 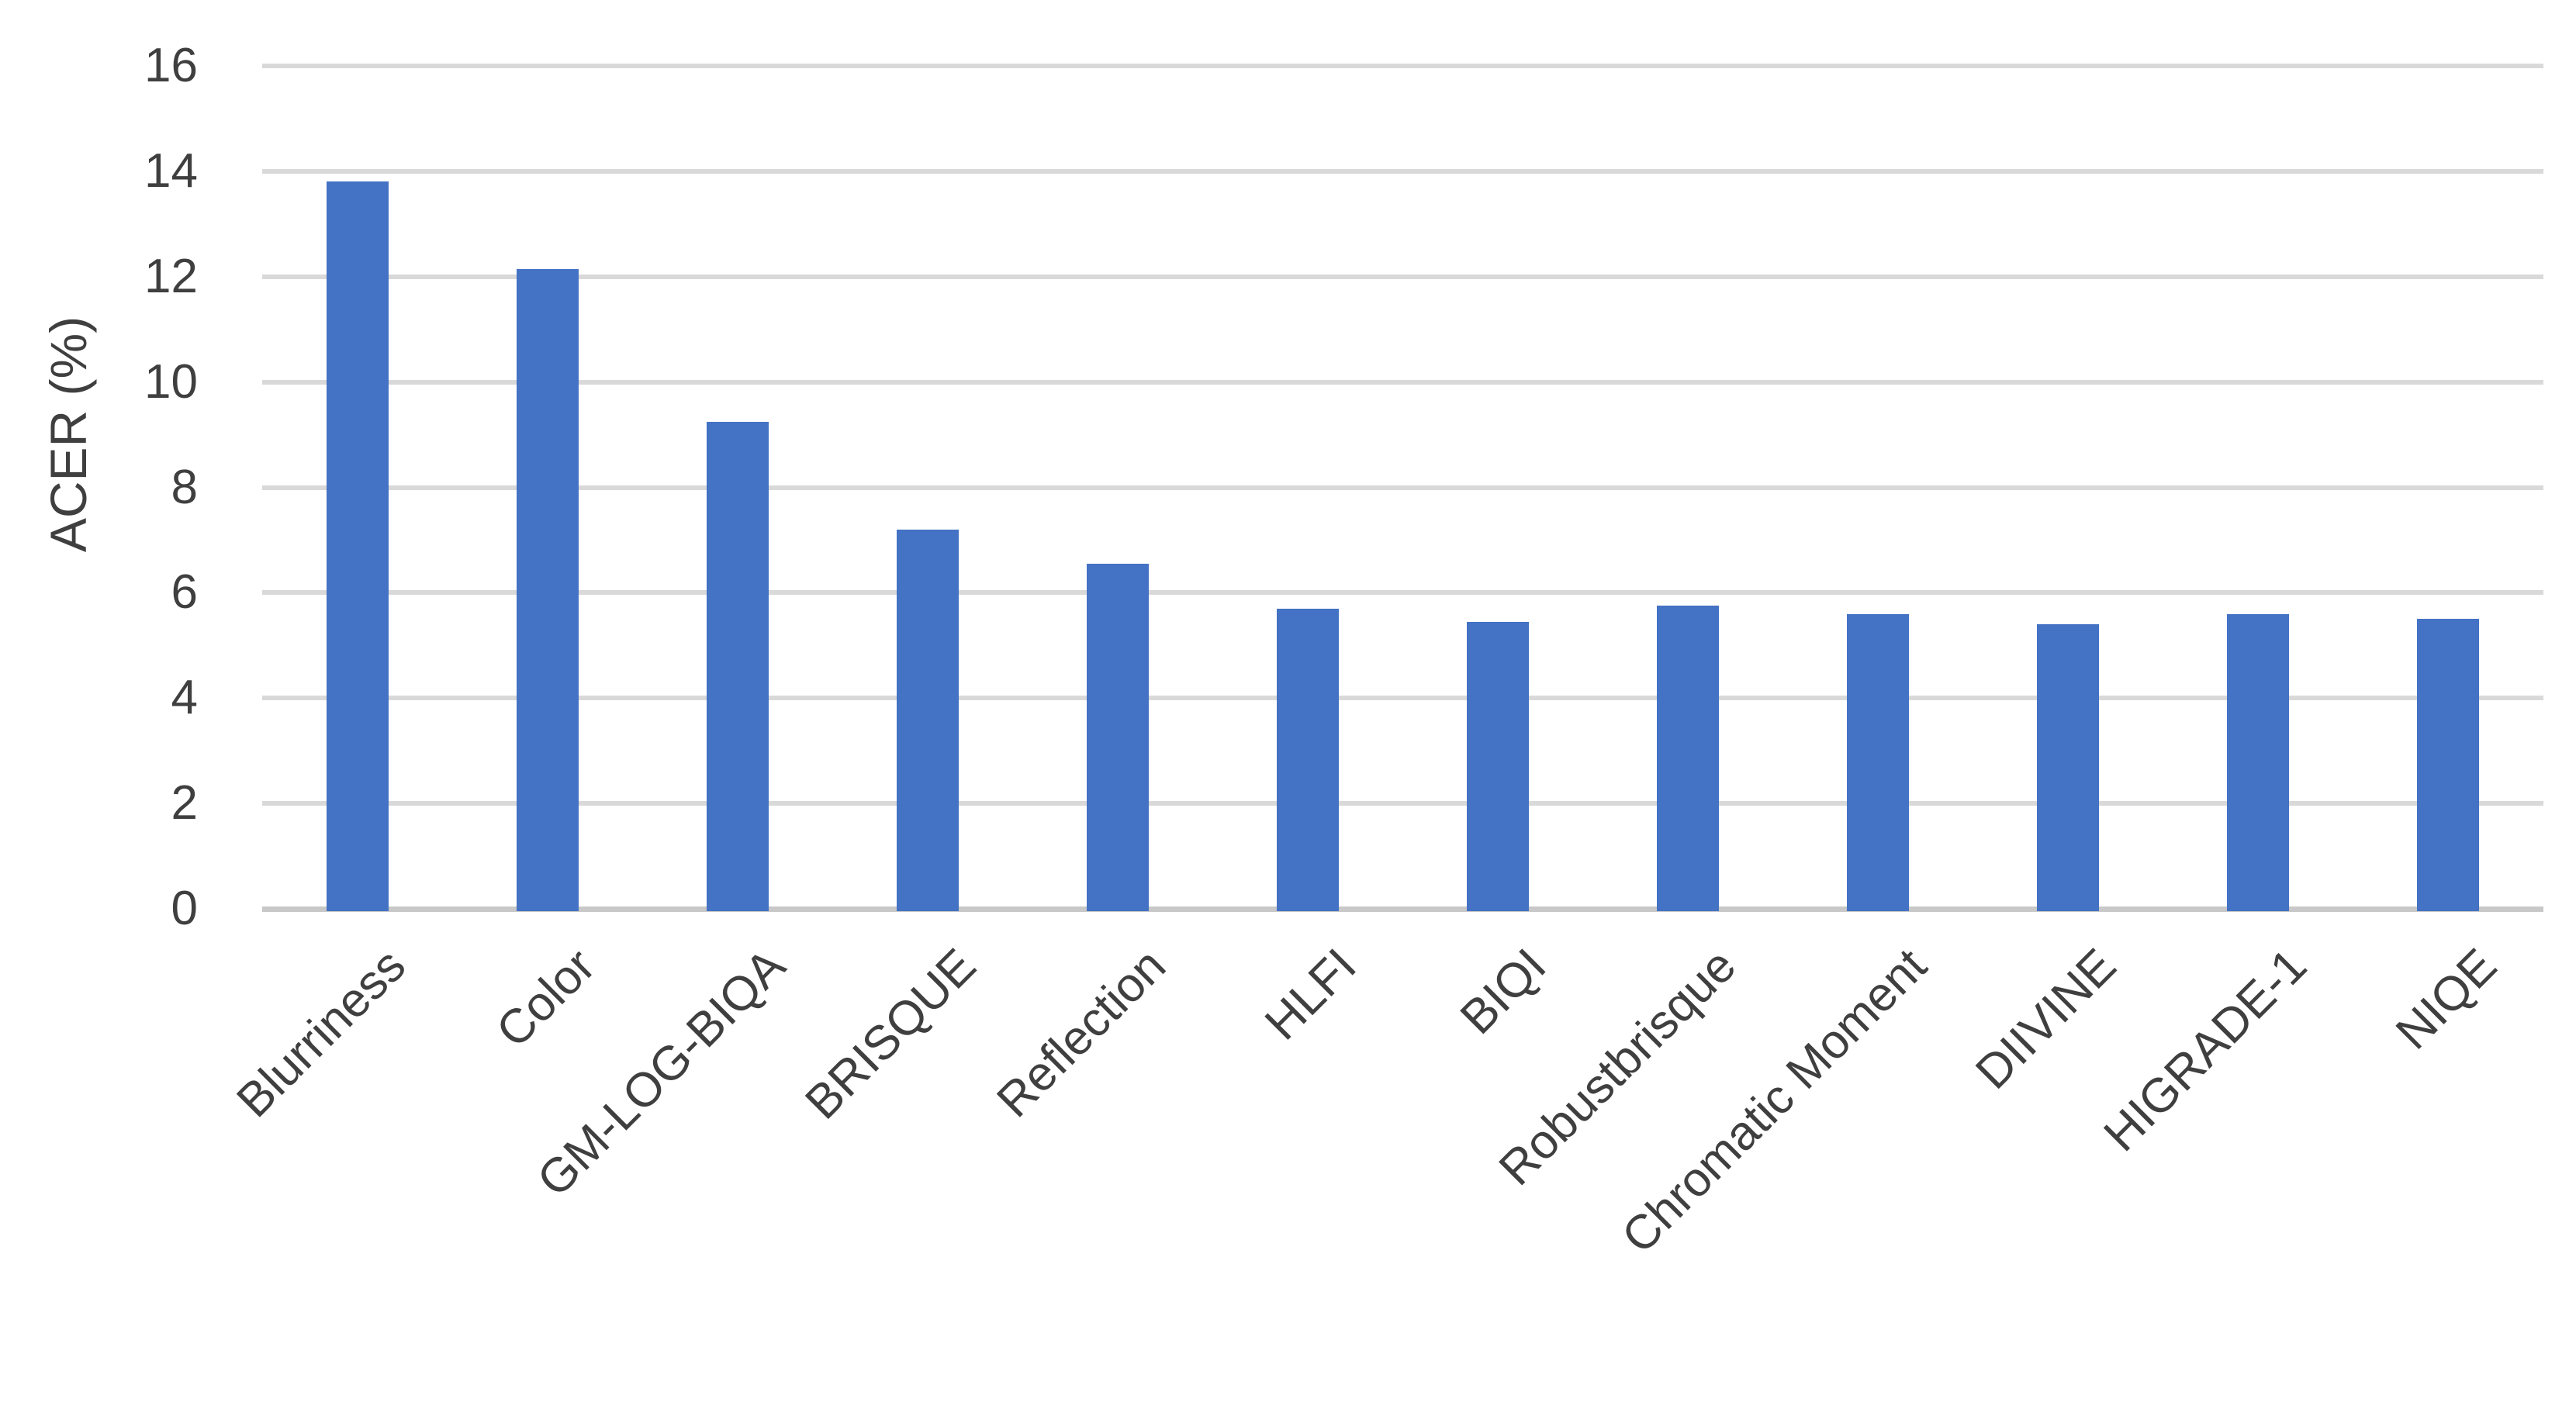 What do you see at coordinates (891, 1034) in the screenshot?
I see `x-cat-label-brisque: BRISQUE` at bounding box center [891, 1034].